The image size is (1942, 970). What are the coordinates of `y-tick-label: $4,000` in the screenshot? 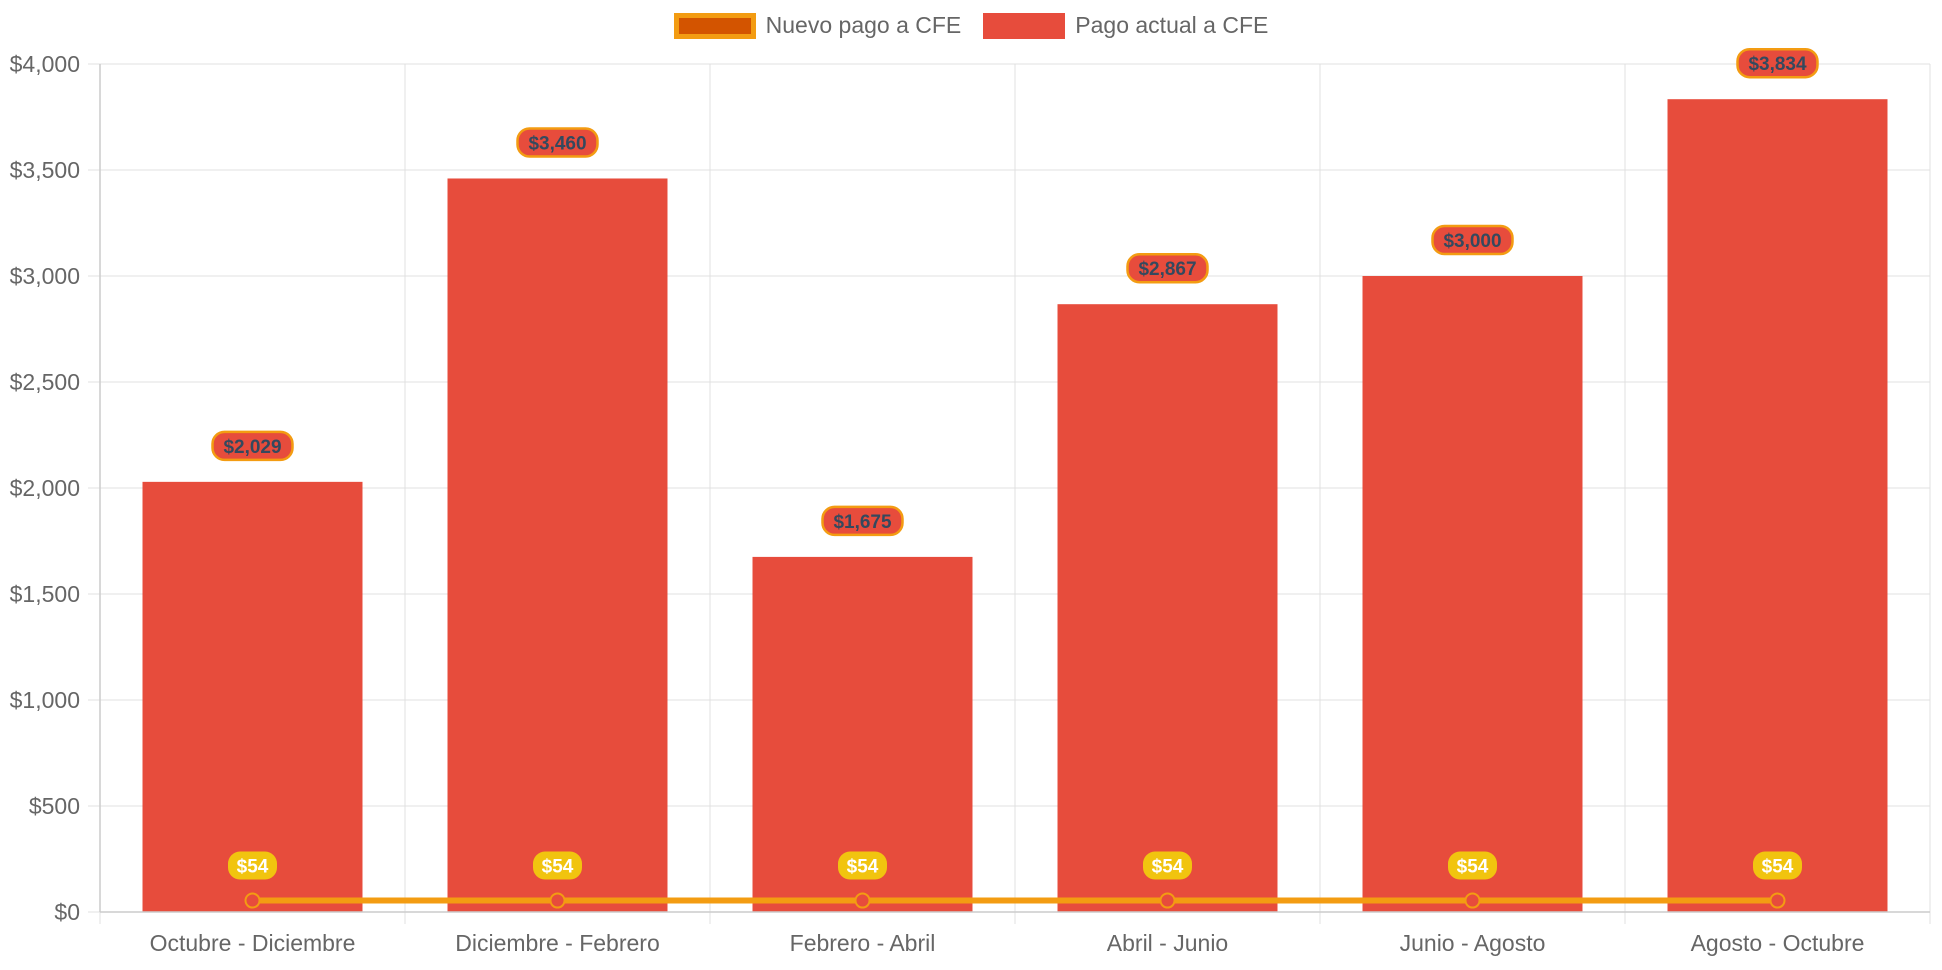 It's located at (45, 64).